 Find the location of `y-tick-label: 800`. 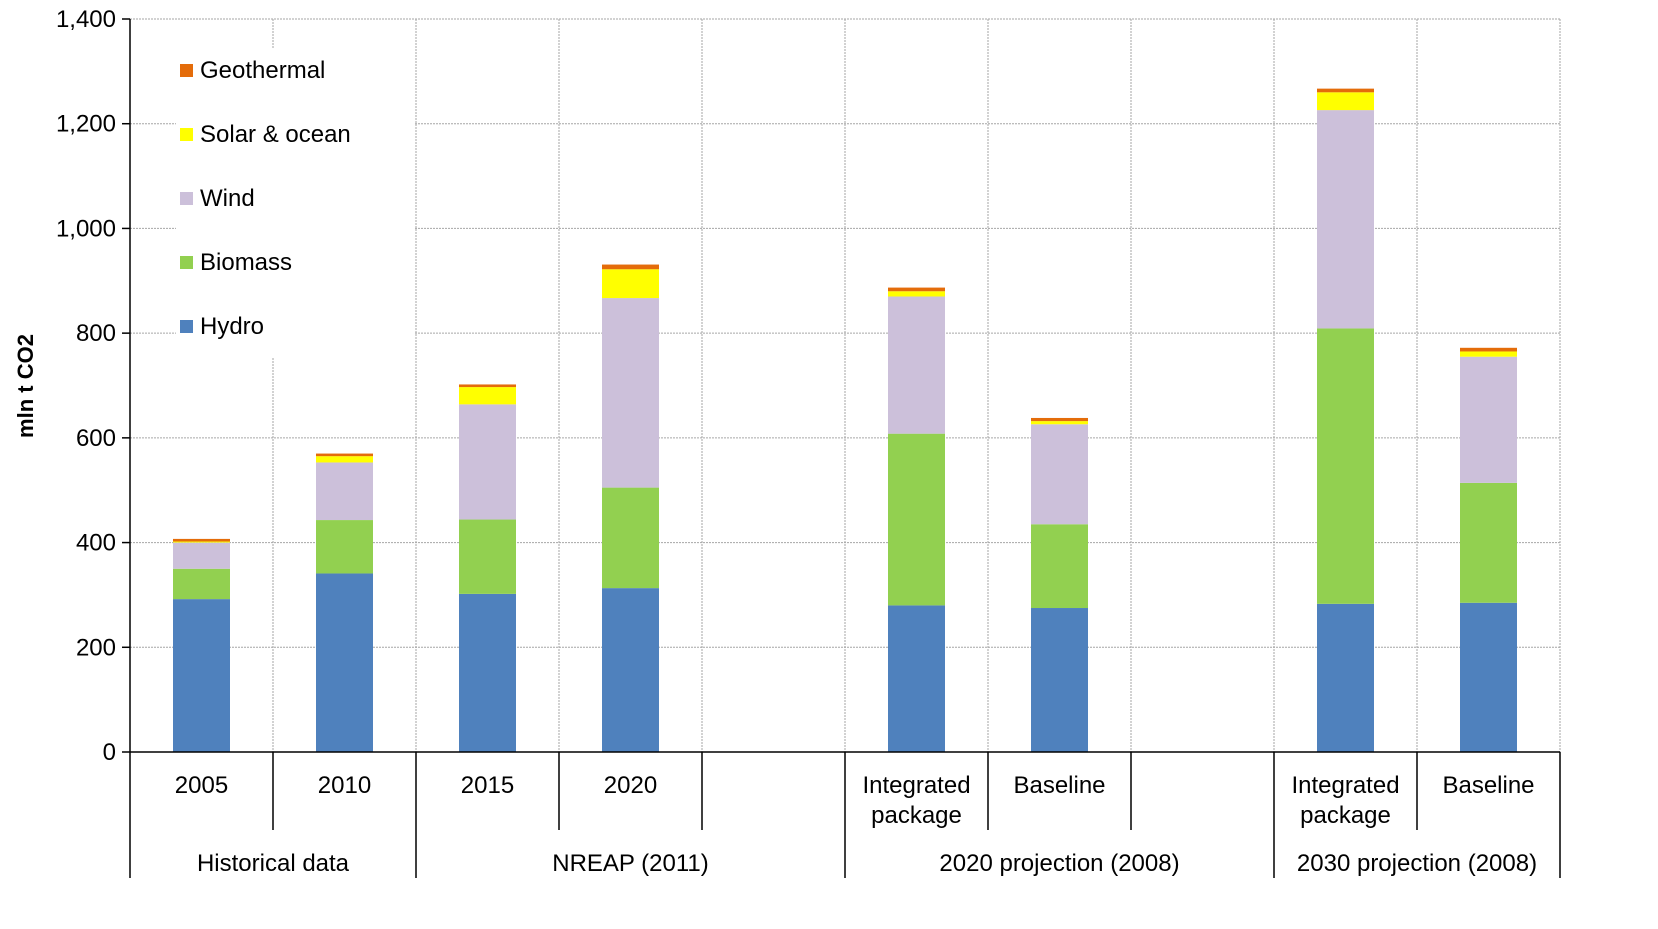

y-tick-label: 800 is located at coordinates (96, 333).